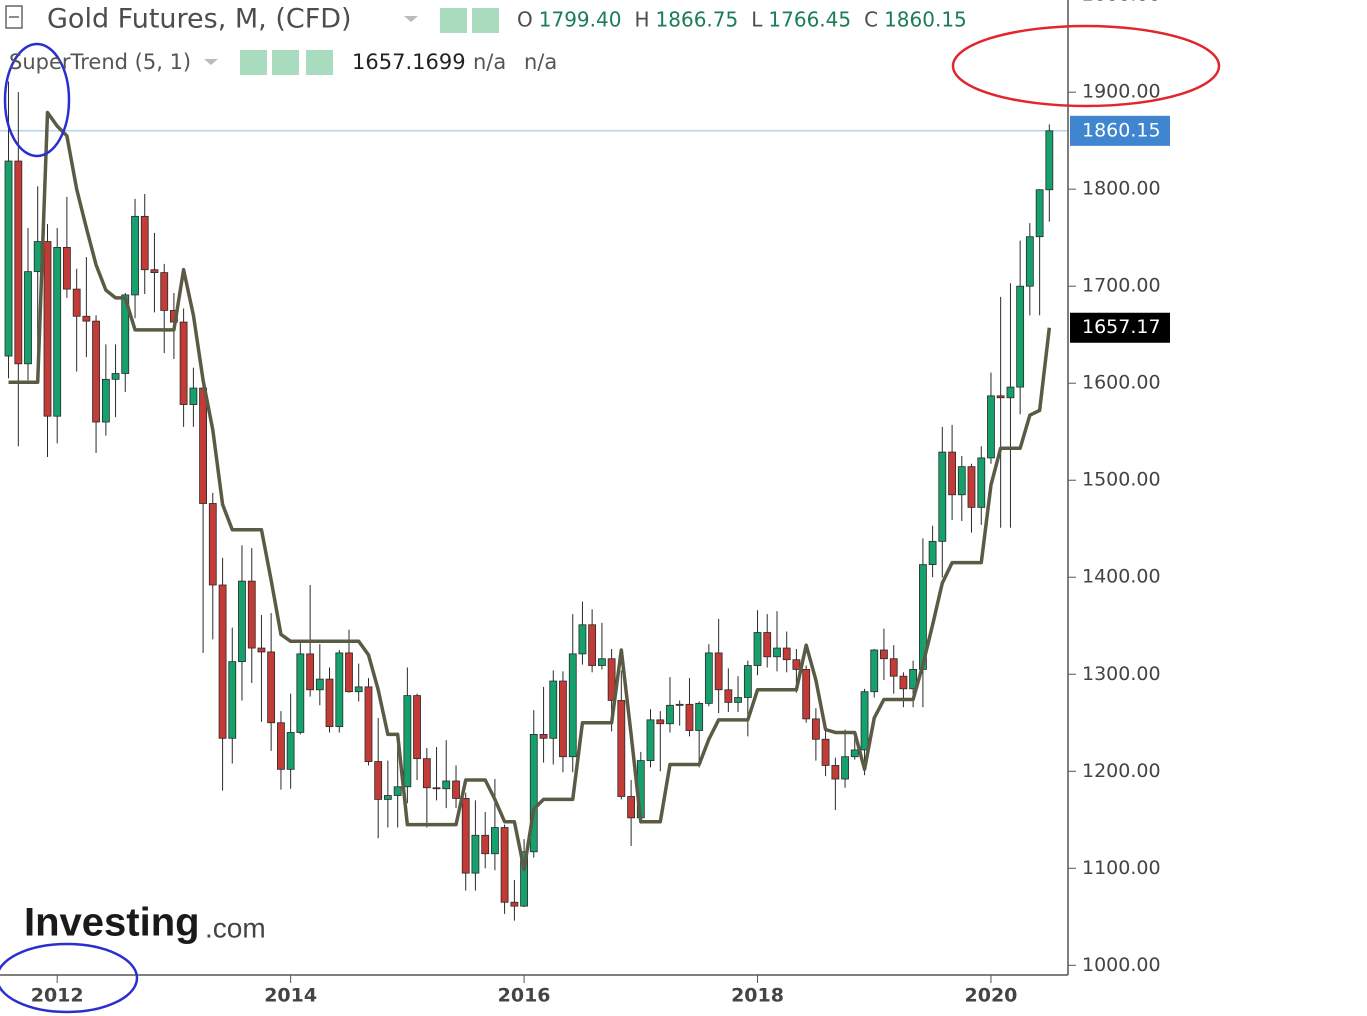 Image resolution: width=1367 pixels, height=1016 pixels. I want to click on indicator-name: SuperTrend (5, 1), so click(100, 62).